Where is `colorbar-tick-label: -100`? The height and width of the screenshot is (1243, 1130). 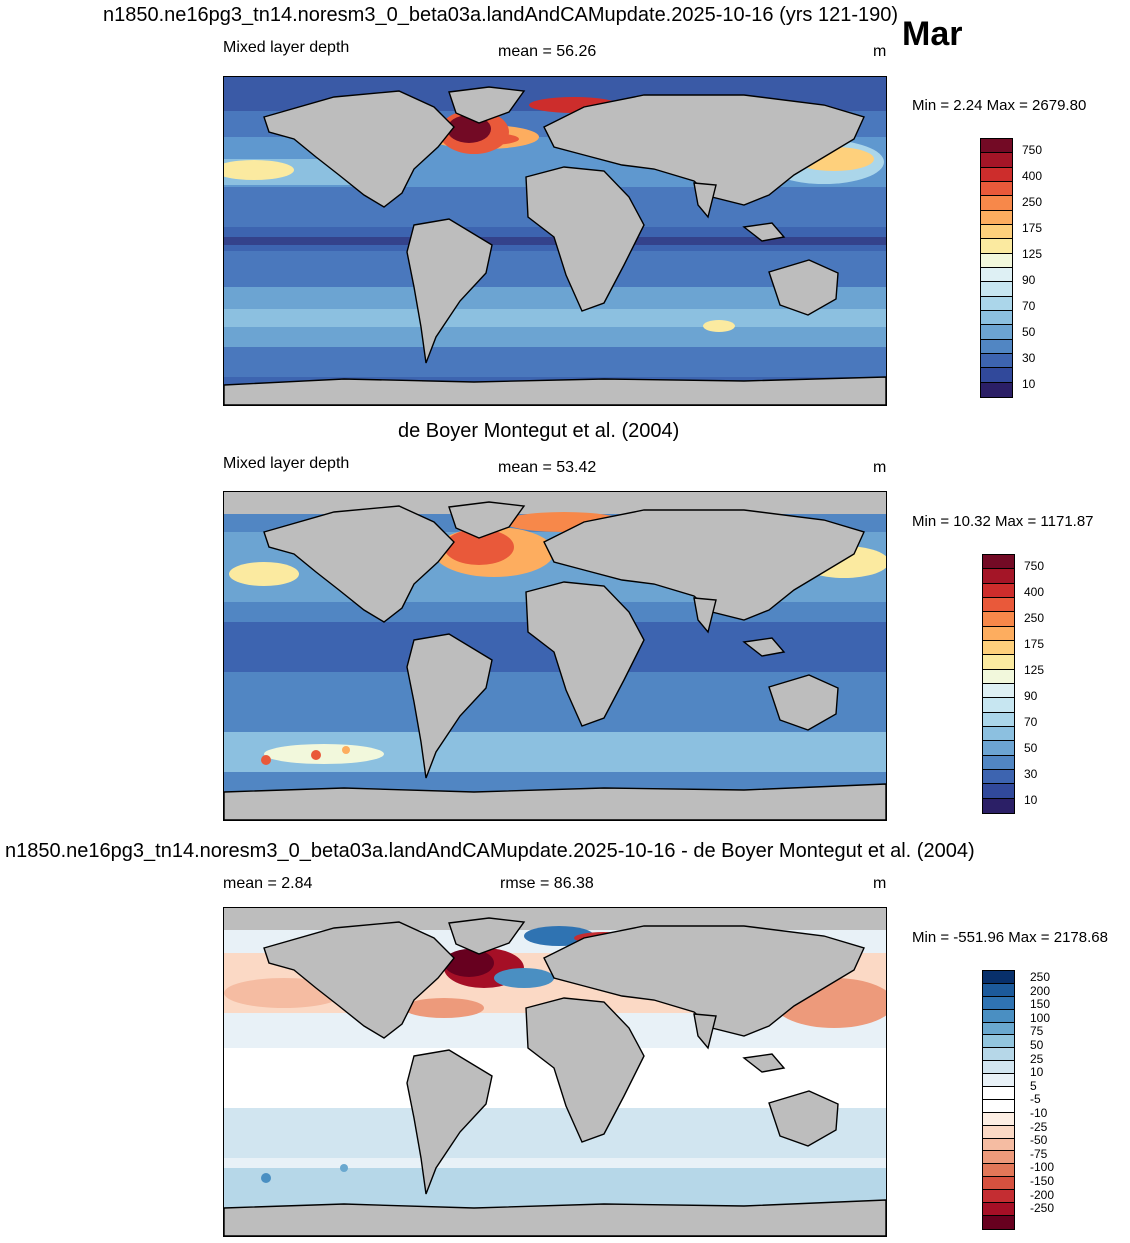 colorbar-tick-label: -100 is located at coordinates (1042, 1167).